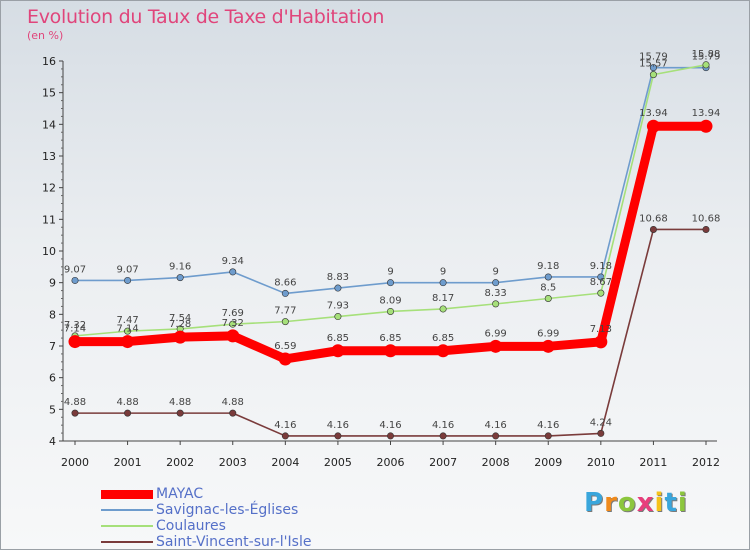 The height and width of the screenshot is (550, 750). I want to click on x-tick-label: 2011, so click(653, 462).